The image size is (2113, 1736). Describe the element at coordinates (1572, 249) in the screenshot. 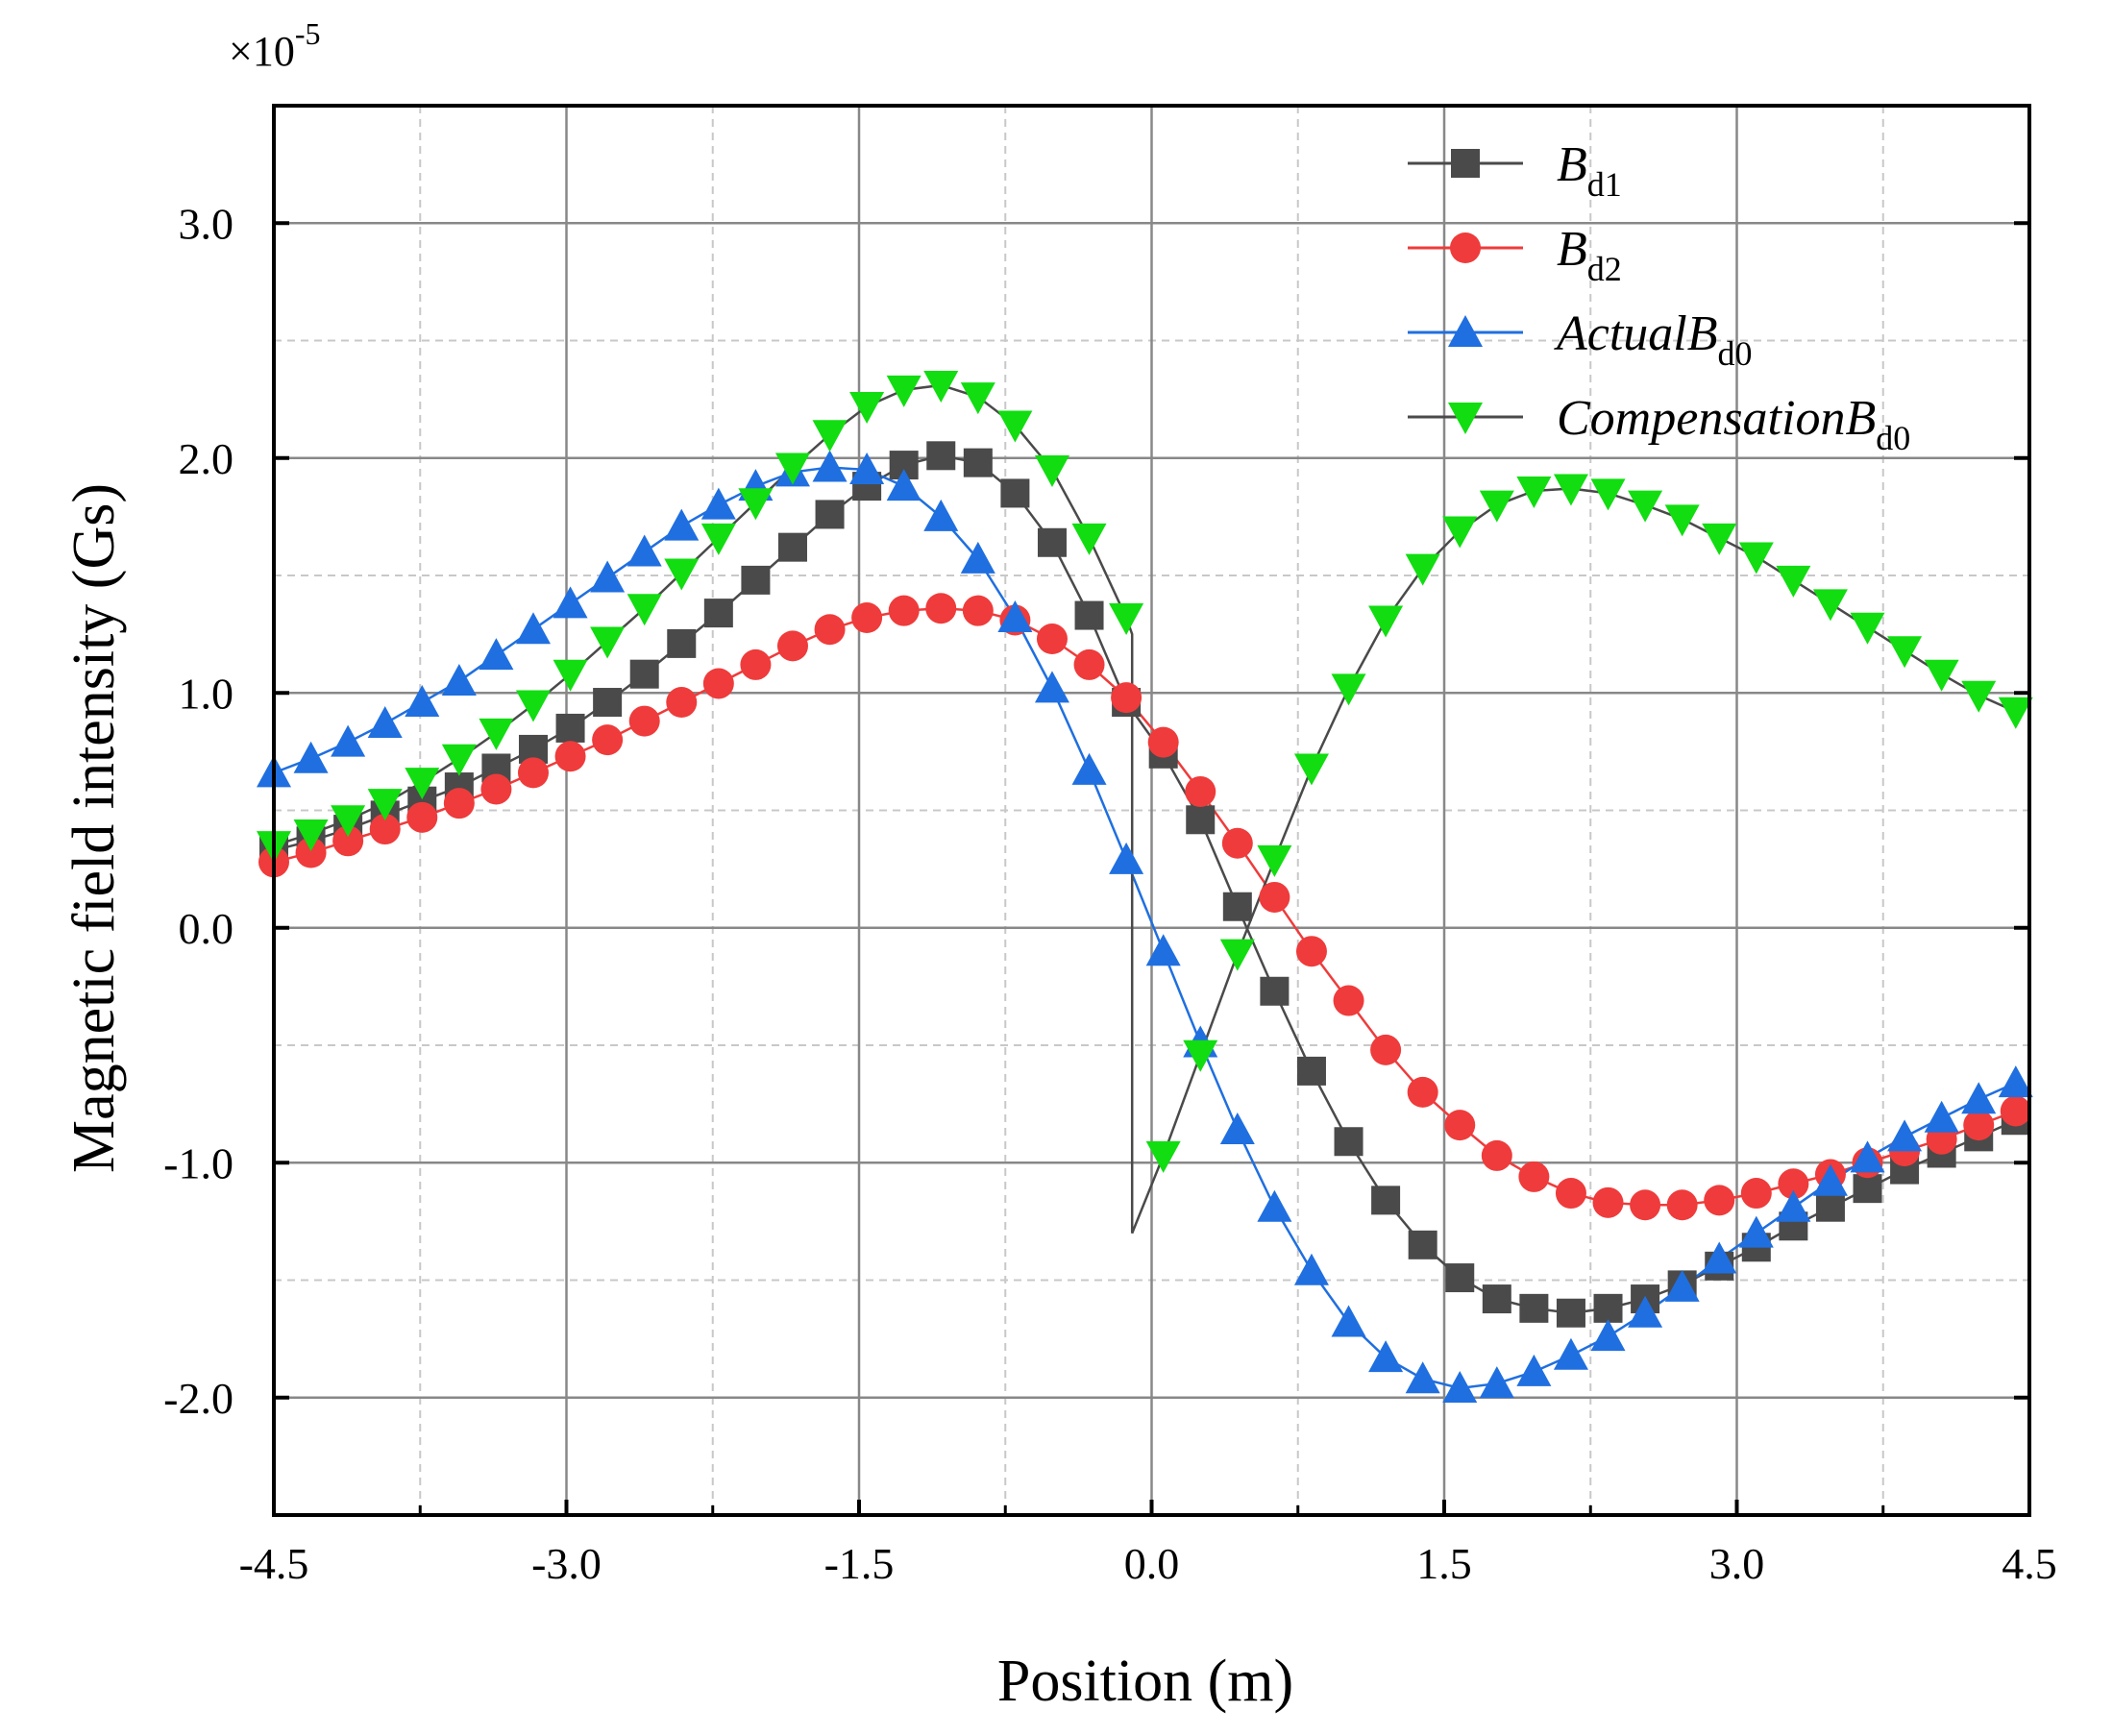

I see `legend-label-main: B` at that location.